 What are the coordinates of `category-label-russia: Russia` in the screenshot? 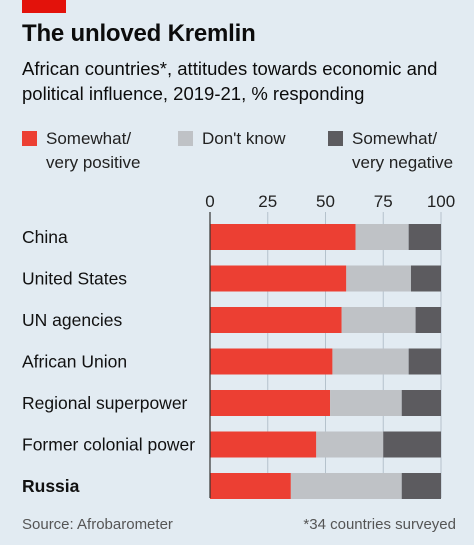 It's located at (51, 486).